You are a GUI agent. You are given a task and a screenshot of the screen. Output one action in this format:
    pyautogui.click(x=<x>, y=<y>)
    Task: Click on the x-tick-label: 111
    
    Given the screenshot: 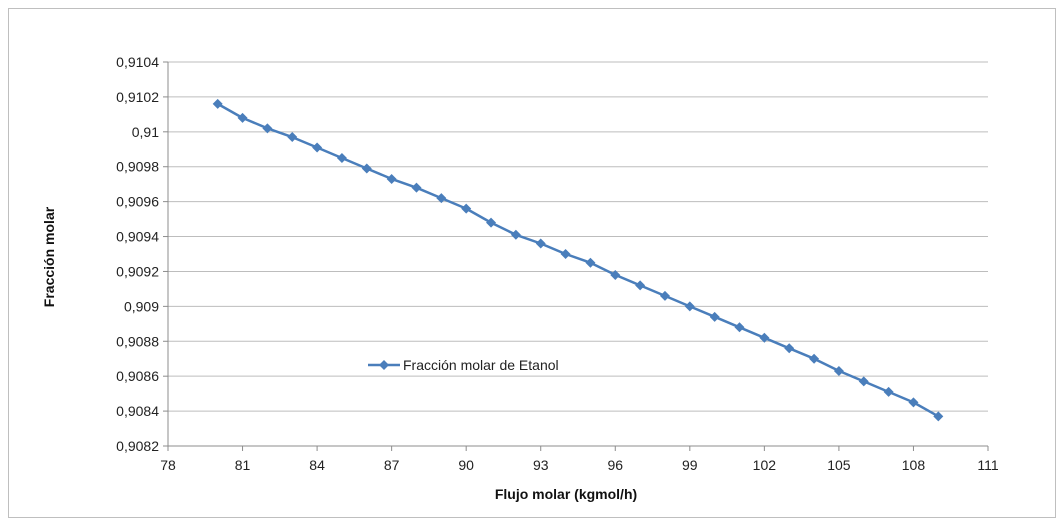 What is the action you would take?
    pyautogui.click(x=987, y=465)
    